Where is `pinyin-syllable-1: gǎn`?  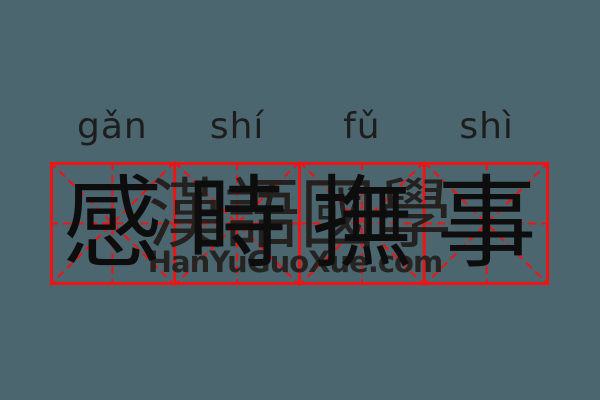 pinyin-syllable-1: gǎn is located at coordinates (112, 126).